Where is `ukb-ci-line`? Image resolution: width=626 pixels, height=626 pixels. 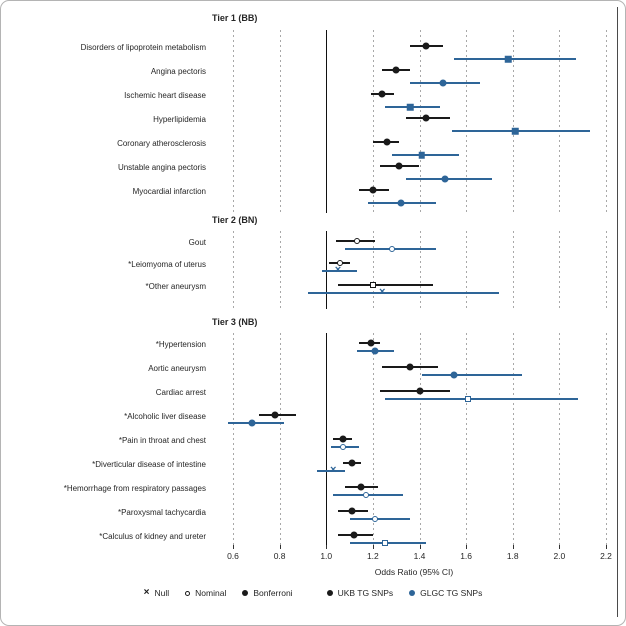
ukb-ci-line is located at coordinates (385, 285).